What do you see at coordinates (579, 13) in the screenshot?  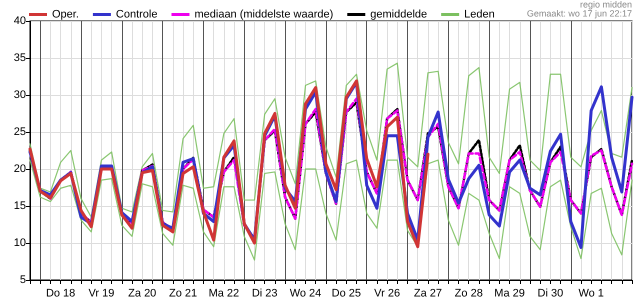 I see `text: Gemaakt: wo 17 jun 22:17` at bounding box center [579, 13].